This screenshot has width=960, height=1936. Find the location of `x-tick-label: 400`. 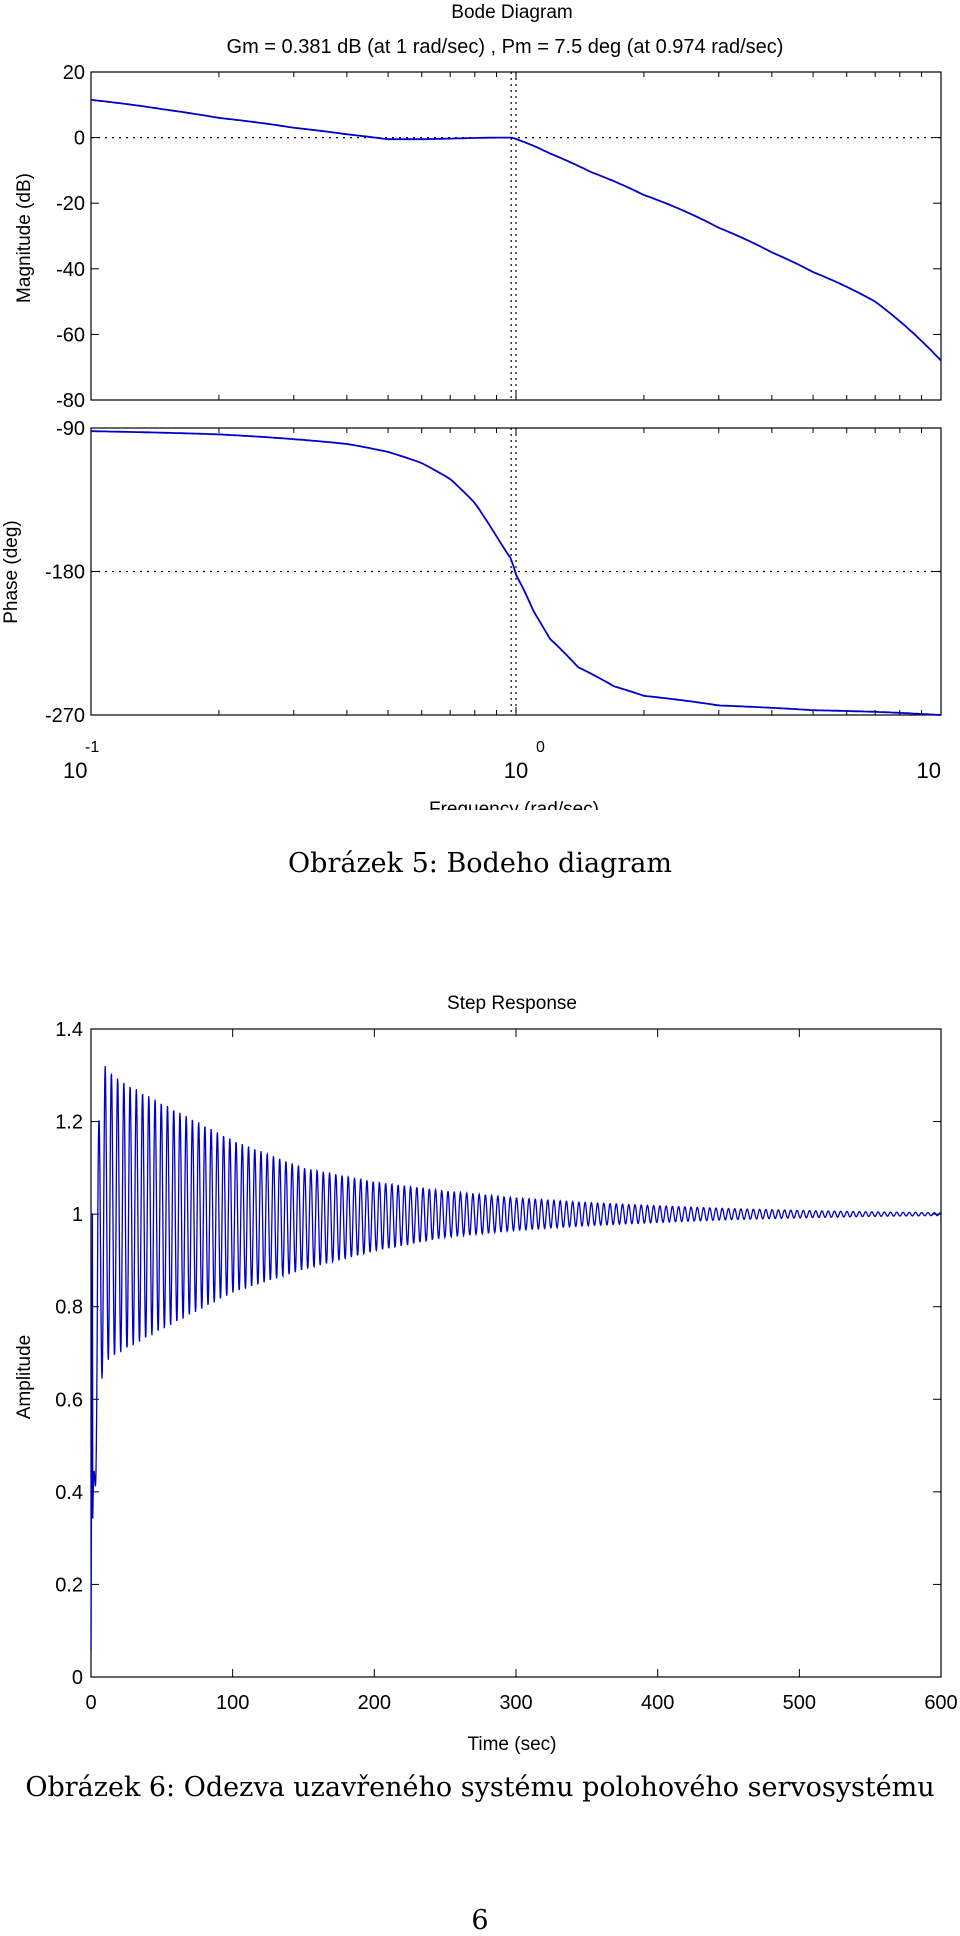

x-tick-label: 400 is located at coordinates (657, 1703).